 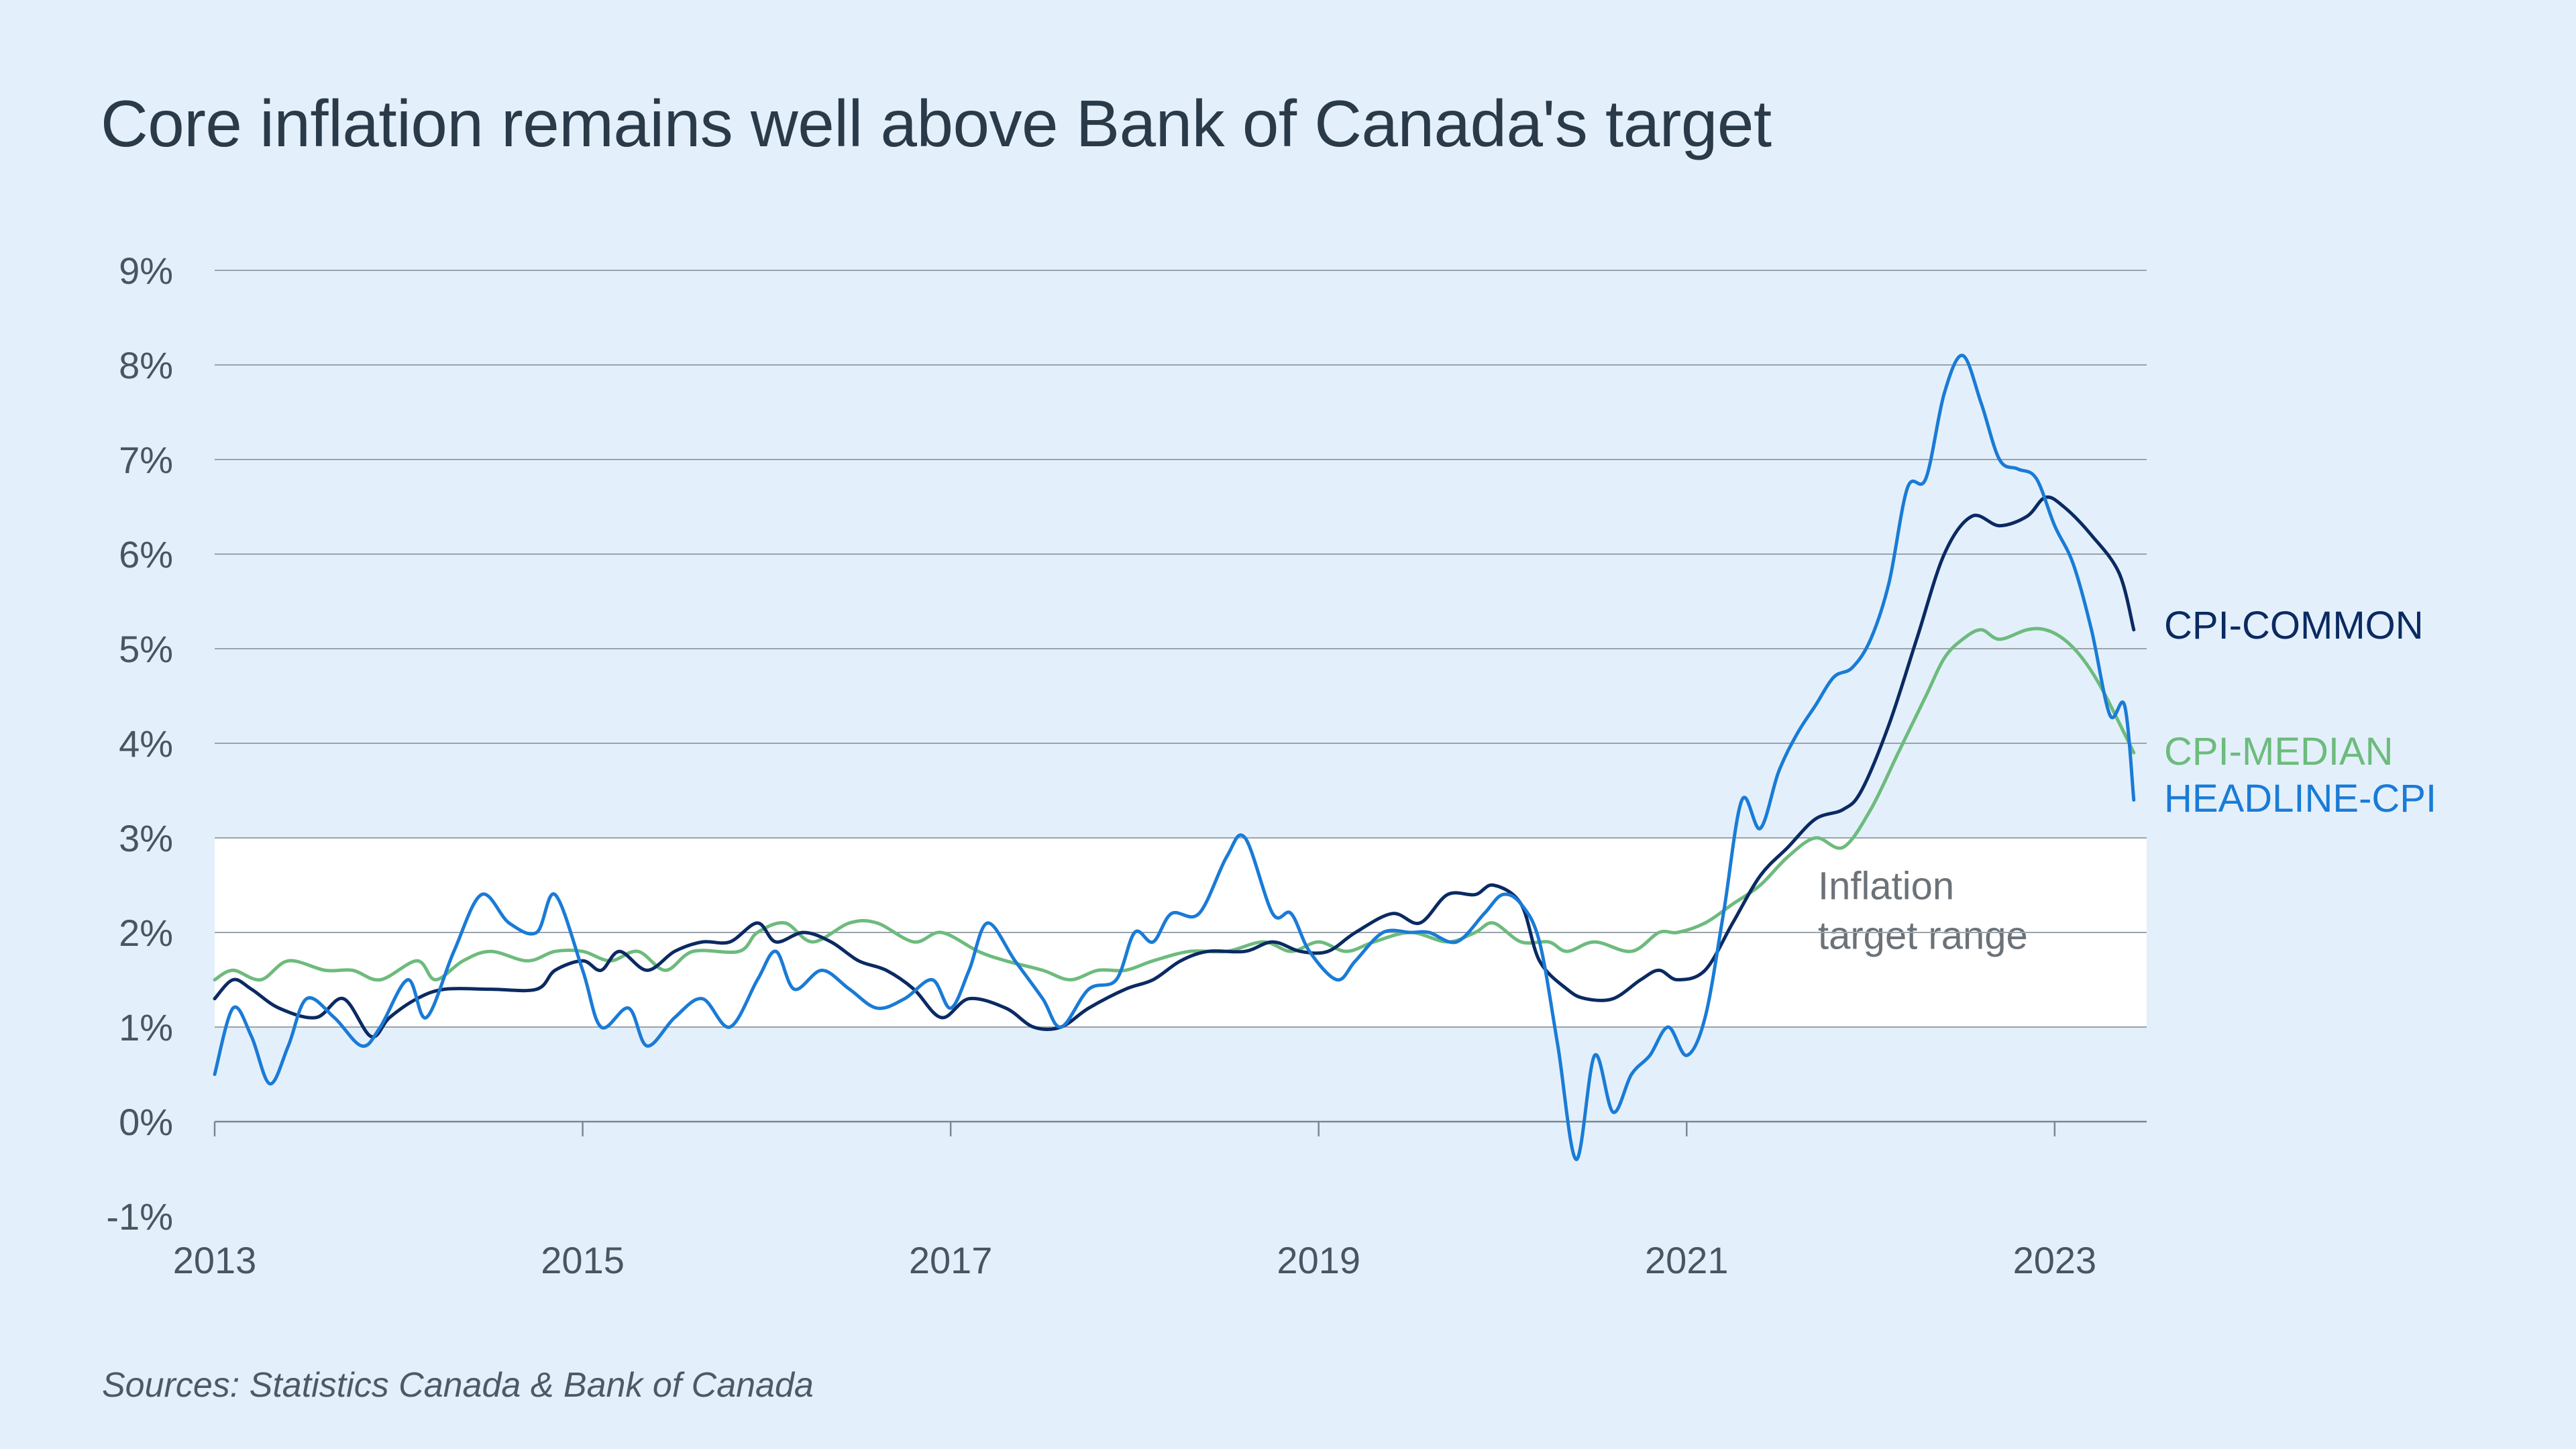 I want to click on y-tick-label: 8%, so click(x=146, y=365).